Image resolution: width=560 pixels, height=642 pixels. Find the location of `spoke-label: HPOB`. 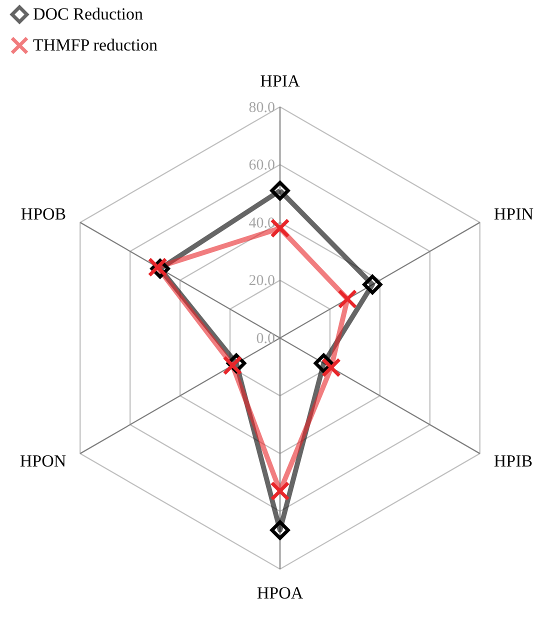

spoke-label: HPOB is located at coordinates (43, 214).